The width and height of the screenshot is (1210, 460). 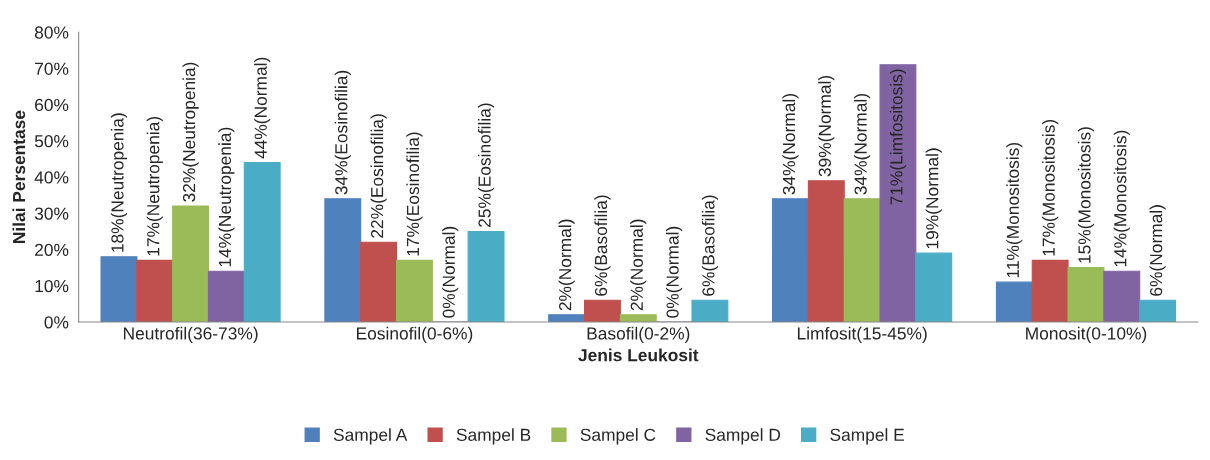 What do you see at coordinates (493, 436) in the screenshot?
I see `legend-label: Sampel B` at bounding box center [493, 436].